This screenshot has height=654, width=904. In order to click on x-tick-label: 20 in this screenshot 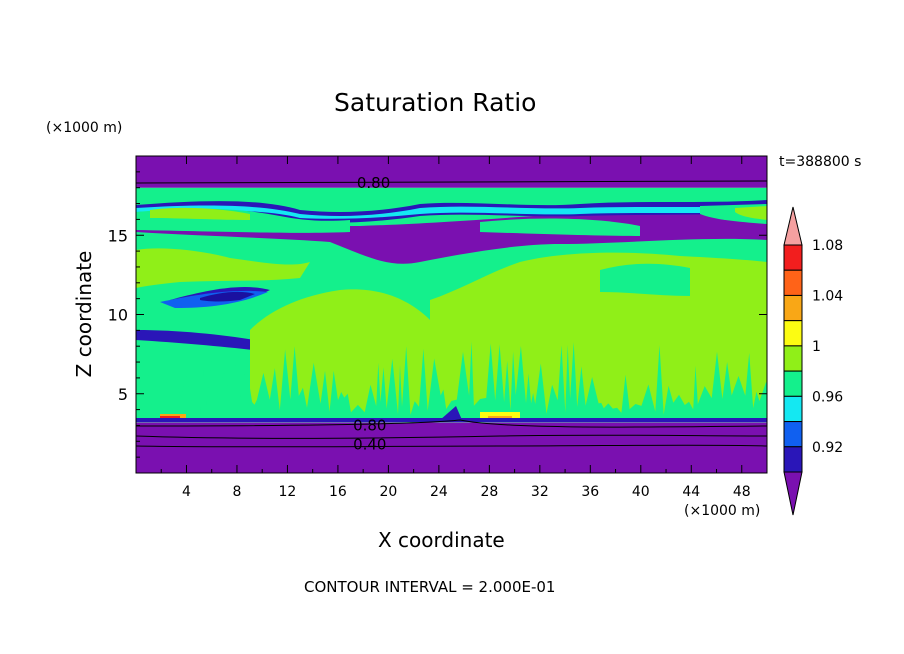, I will do `click(388, 492)`.